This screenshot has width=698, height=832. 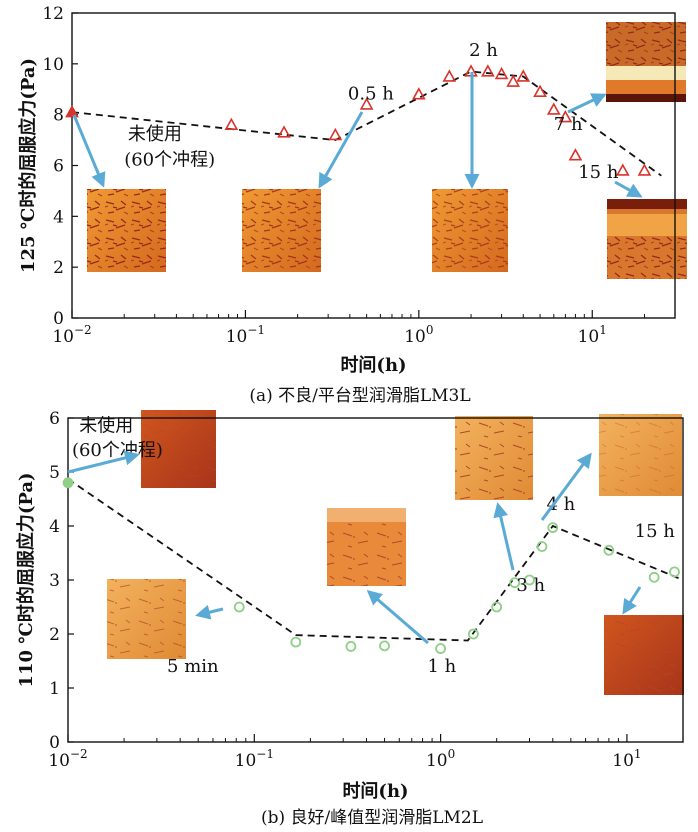 What do you see at coordinates (54, 473) in the screenshot?
I see `y-tick-label: 5` at bounding box center [54, 473].